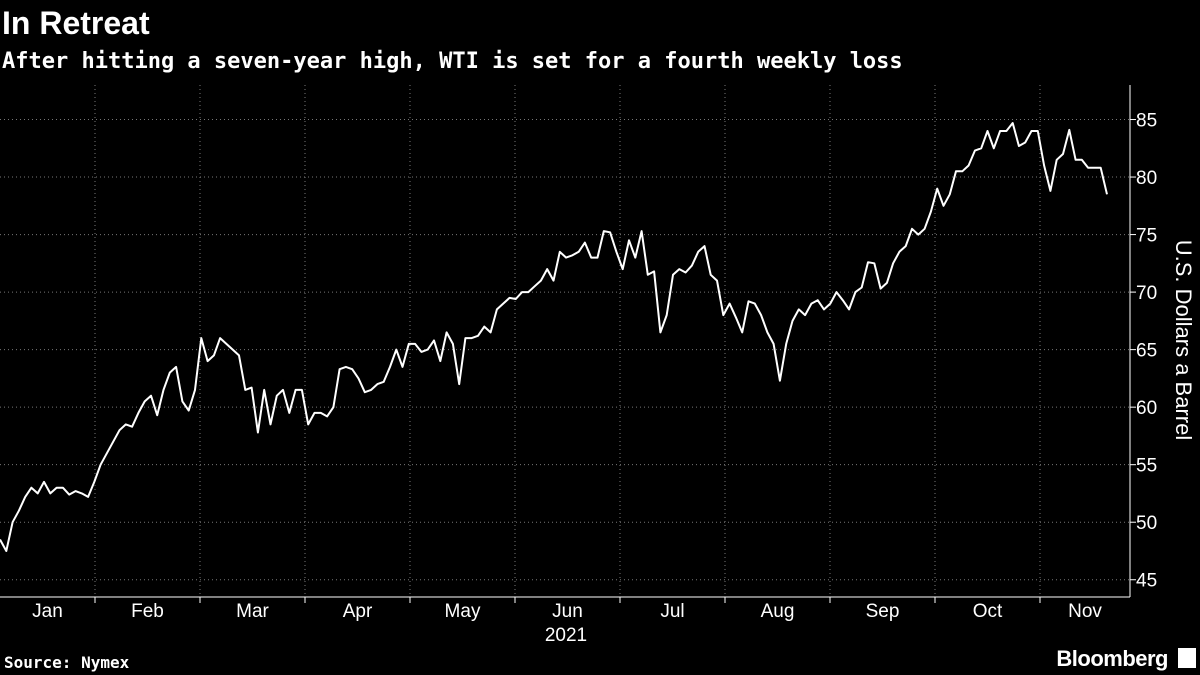  What do you see at coordinates (147, 611) in the screenshot?
I see `x-tick-label: Feb` at bounding box center [147, 611].